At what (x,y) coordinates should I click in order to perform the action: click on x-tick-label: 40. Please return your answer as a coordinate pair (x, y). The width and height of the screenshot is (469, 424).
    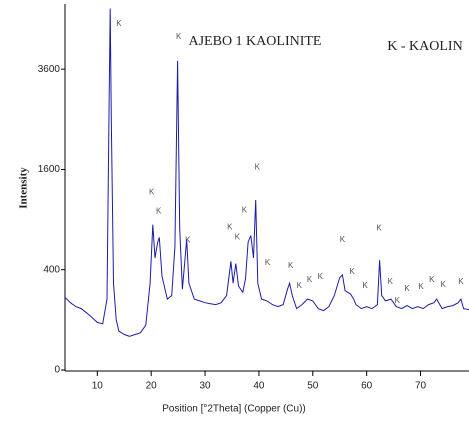
    Looking at the image, I should click on (259, 386).